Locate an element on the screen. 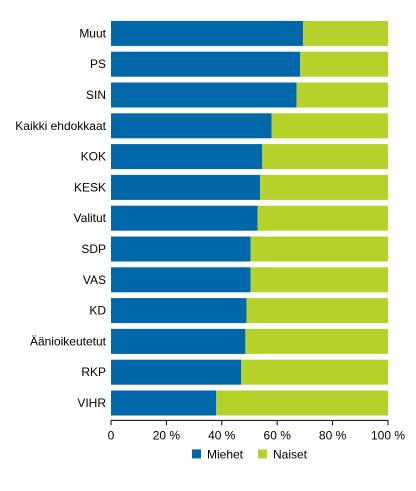 Image resolution: width=416 pixels, height=491 pixels. category-label: SIN is located at coordinates (96, 95).